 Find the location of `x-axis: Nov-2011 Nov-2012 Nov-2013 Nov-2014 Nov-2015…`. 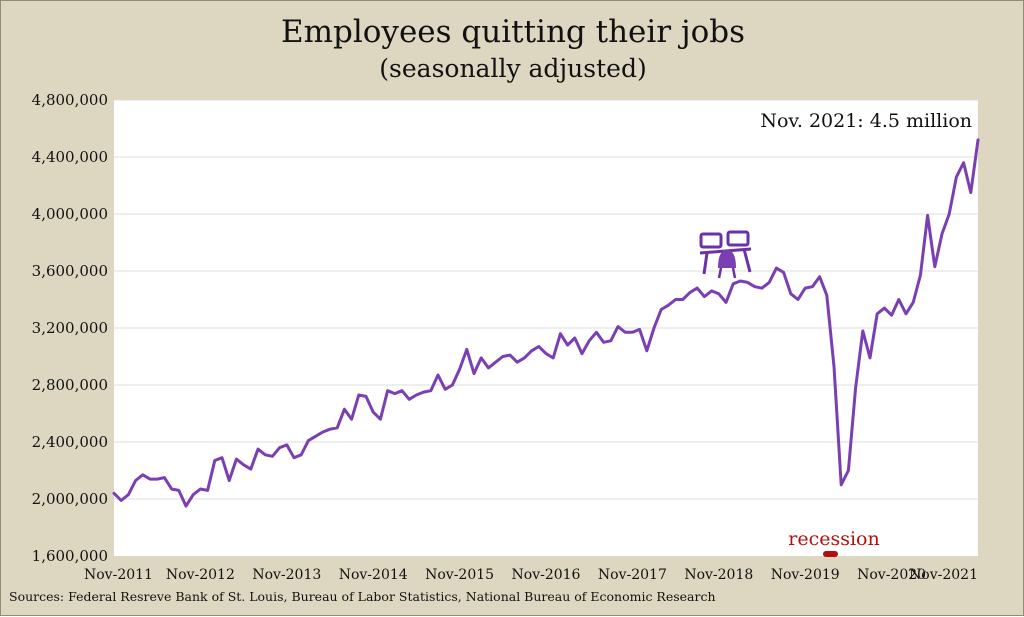

x-axis: Nov-2011 Nov-2012 Nov-2013 Nov-2014 Nov-2015… is located at coordinates (531, 575).